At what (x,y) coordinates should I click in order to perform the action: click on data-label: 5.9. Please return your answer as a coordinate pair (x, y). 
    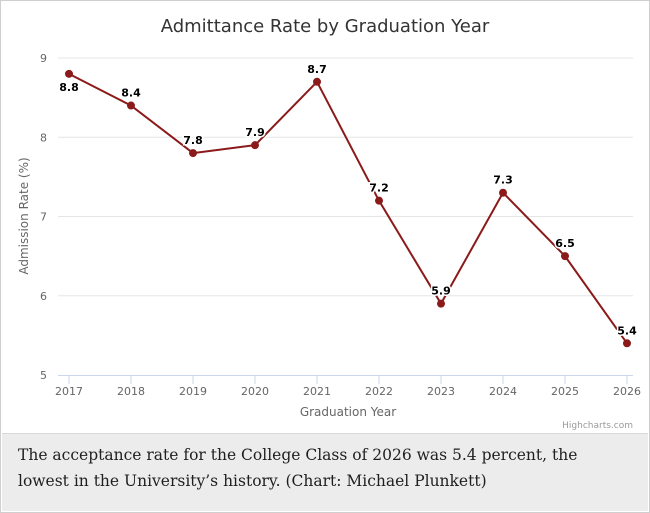
    Looking at the image, I should click on (441, 291).